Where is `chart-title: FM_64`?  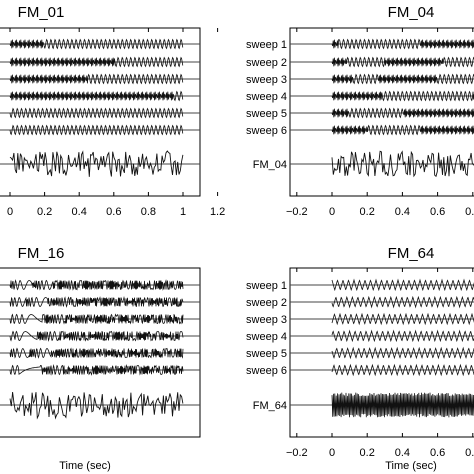 chart-title: FM_64 is located at coordinates (411, 253).